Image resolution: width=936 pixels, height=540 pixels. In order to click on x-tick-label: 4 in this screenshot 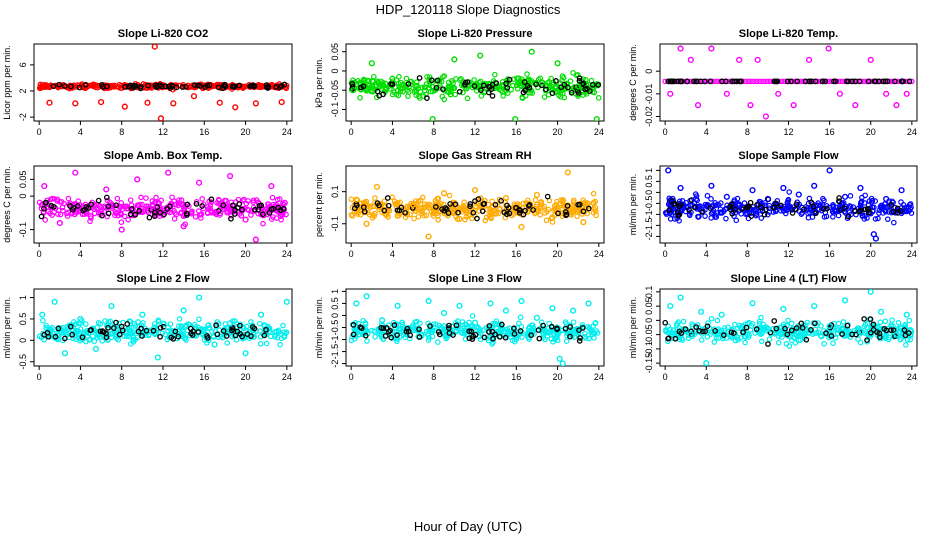, I will do `click(706, 377)`.